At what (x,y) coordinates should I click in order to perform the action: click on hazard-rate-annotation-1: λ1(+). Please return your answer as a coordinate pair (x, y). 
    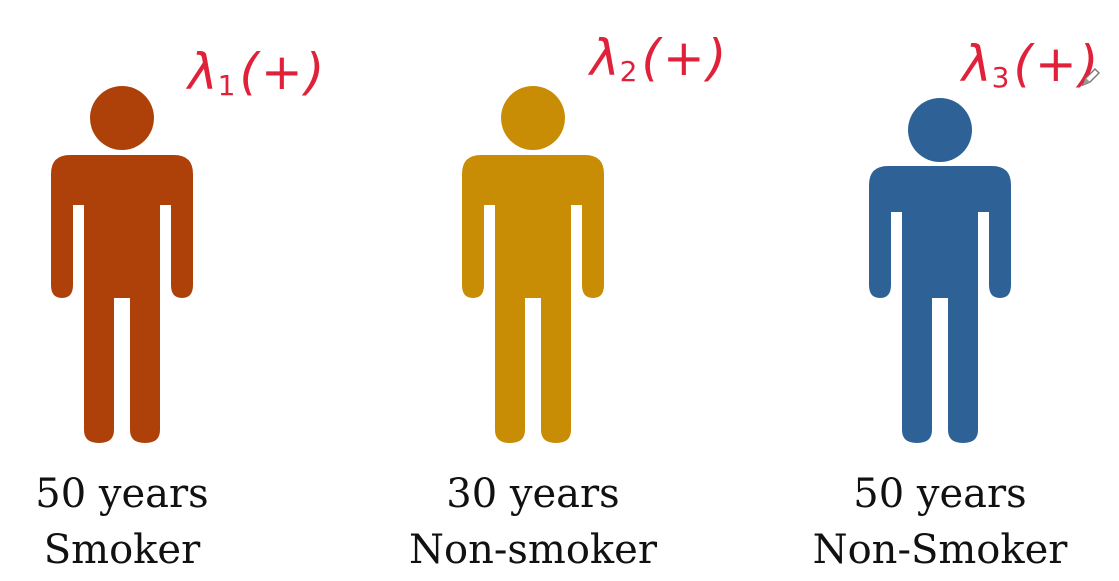
    Looking at the image, I should click on (257, 79).